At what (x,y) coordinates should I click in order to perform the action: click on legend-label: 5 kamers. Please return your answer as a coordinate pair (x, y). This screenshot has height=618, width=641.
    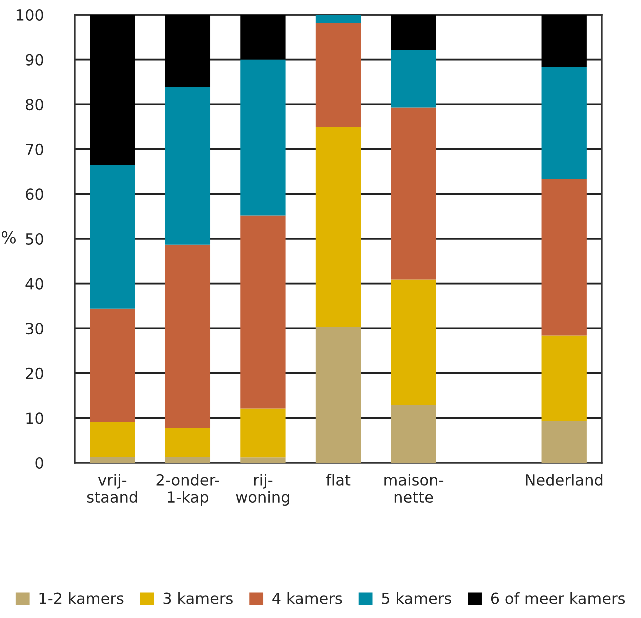
    Looking at the image, I should click on (417, 598).